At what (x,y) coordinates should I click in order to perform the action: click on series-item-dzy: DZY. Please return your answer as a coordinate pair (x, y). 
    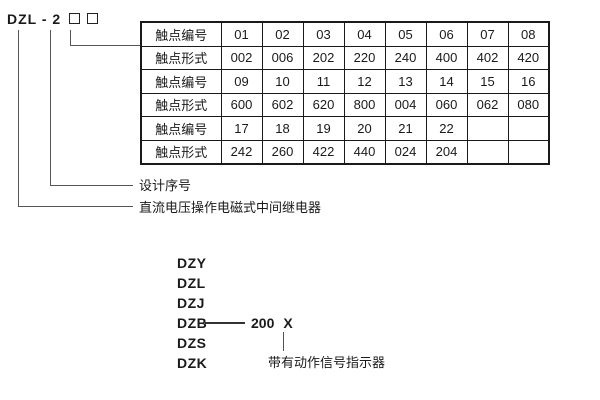
    Looking at the image, I should click on (192, 263).